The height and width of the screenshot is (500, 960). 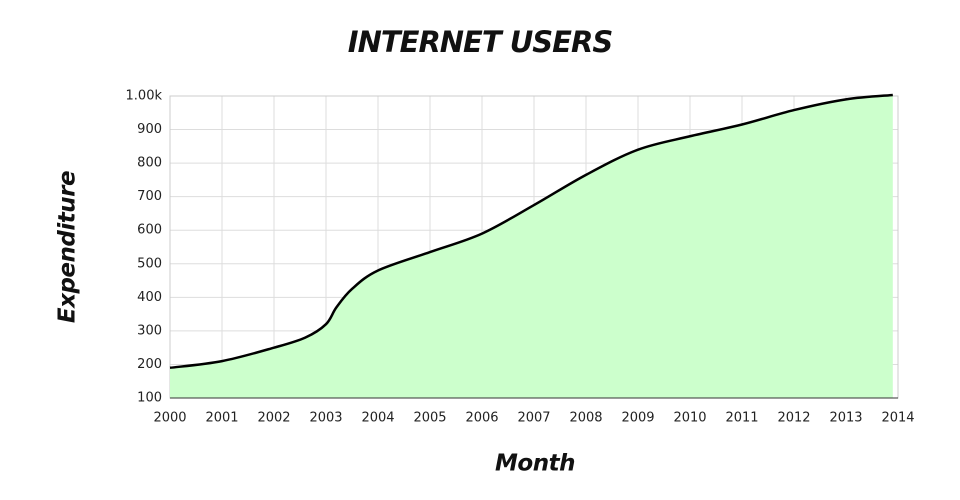 What do you see at coordinates (481, 418) in the screenshot?
I see `x-tick-label: 2006` at bounding box center [481, 418].